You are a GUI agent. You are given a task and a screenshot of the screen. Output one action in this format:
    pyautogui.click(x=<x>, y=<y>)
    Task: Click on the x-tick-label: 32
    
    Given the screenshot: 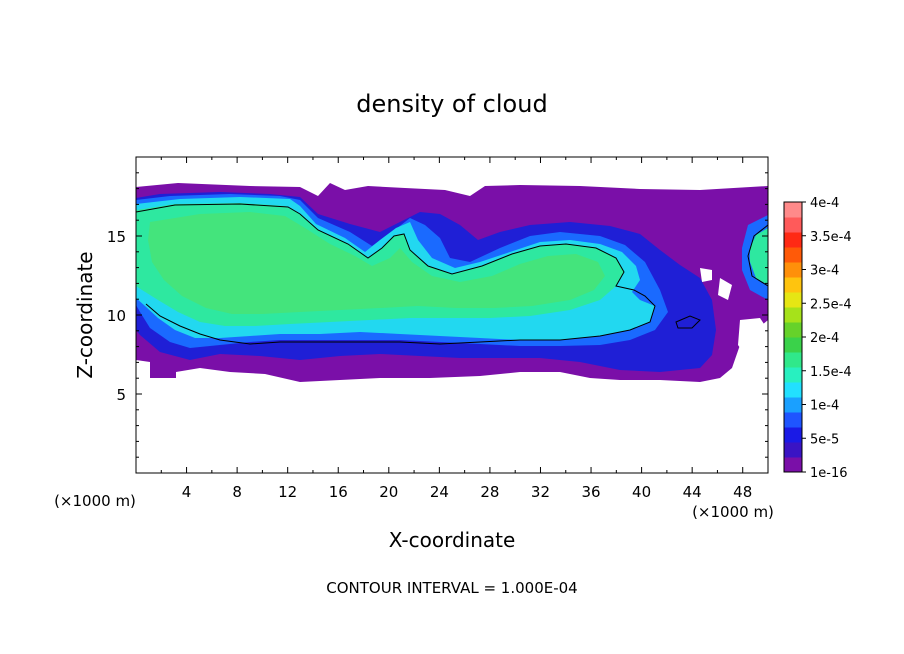 What is the action you would take?
    pyautogui.click(x=540, y=492)
    